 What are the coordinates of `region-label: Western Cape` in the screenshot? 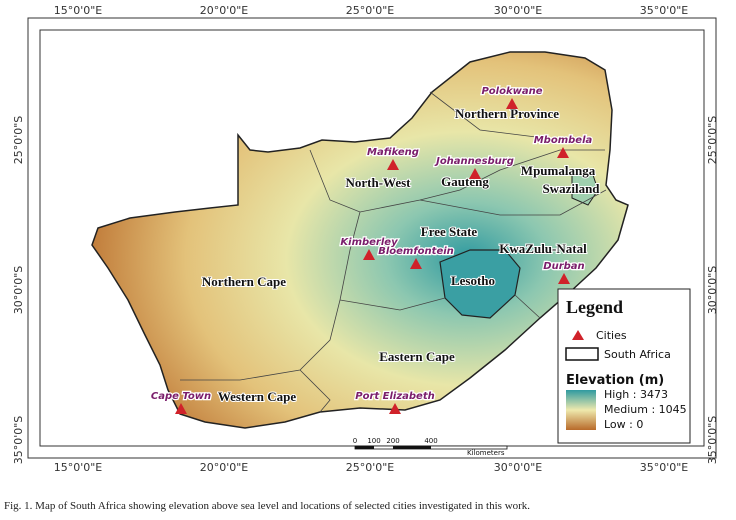 It's located at (257, 396).